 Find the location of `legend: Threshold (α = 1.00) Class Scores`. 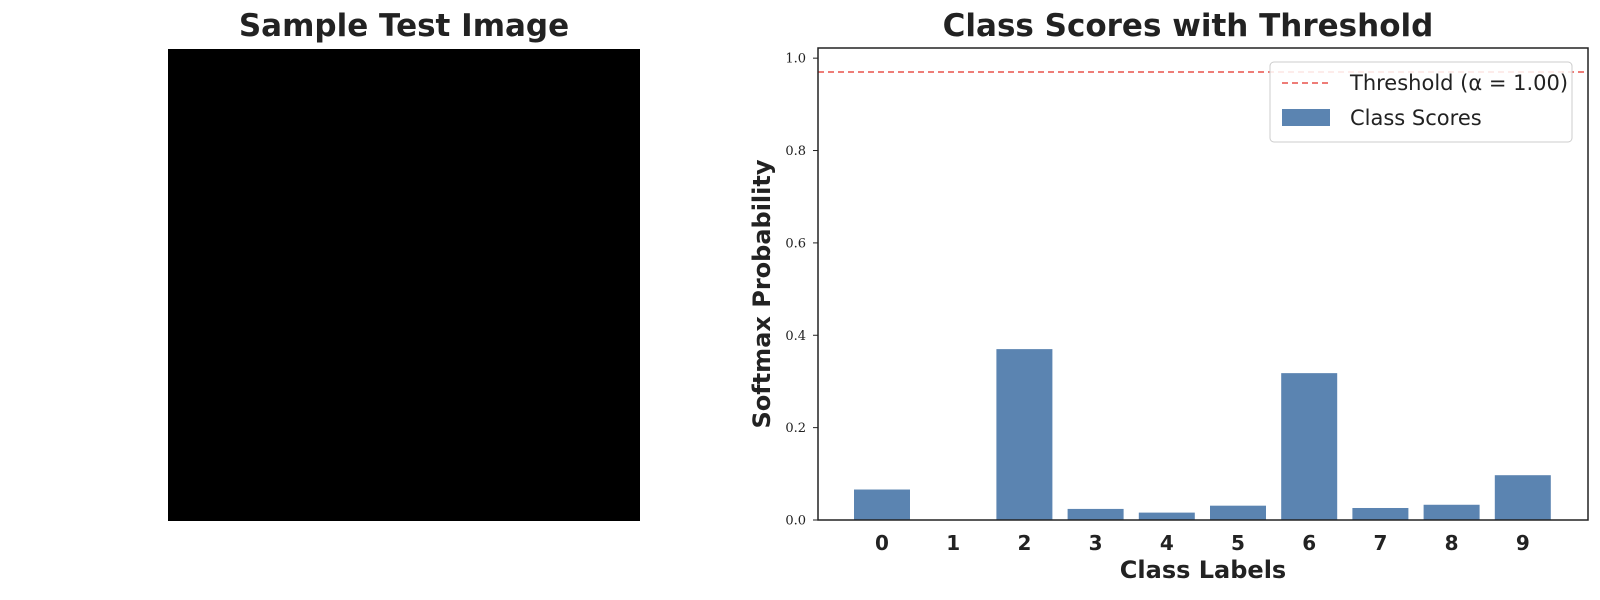

legend: Threshold (α = 1.00) Class Scores is located at coordinates (1421, 102).